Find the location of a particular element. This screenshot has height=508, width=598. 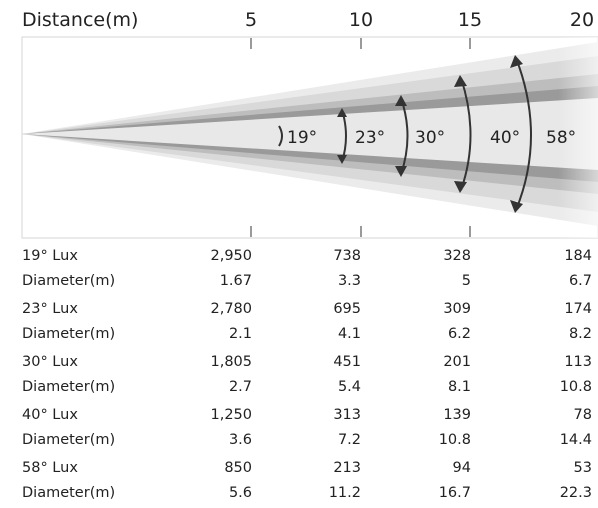

cell-10m: 4.1 is located at coordinates (349, 334).